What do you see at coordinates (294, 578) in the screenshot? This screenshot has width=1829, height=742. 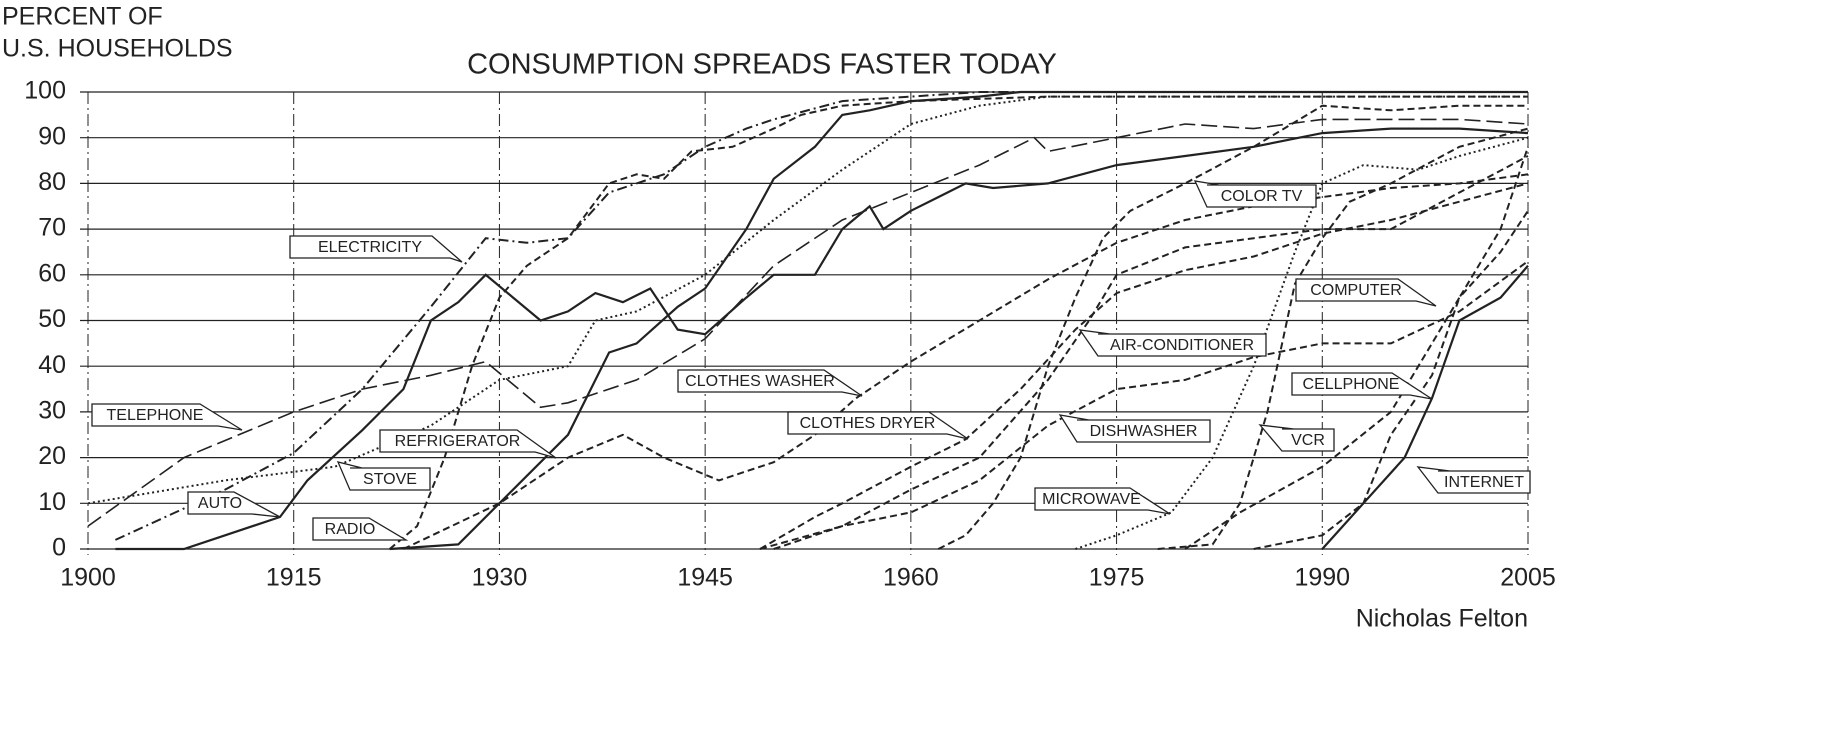 I see `x-tick-label: 1915` at bounding box center [294, 578].